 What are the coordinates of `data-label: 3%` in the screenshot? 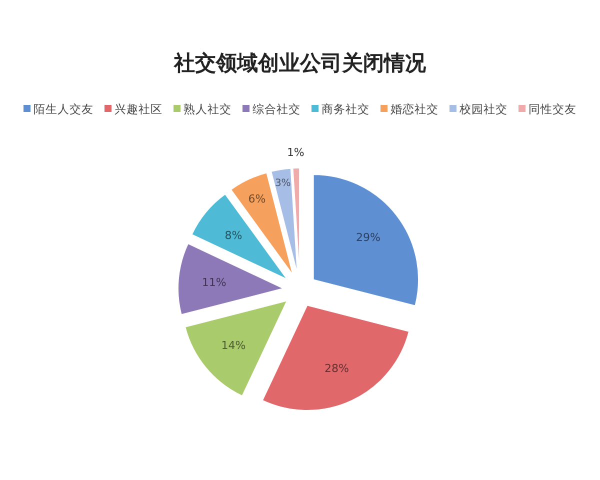 It's located at (282, 183).